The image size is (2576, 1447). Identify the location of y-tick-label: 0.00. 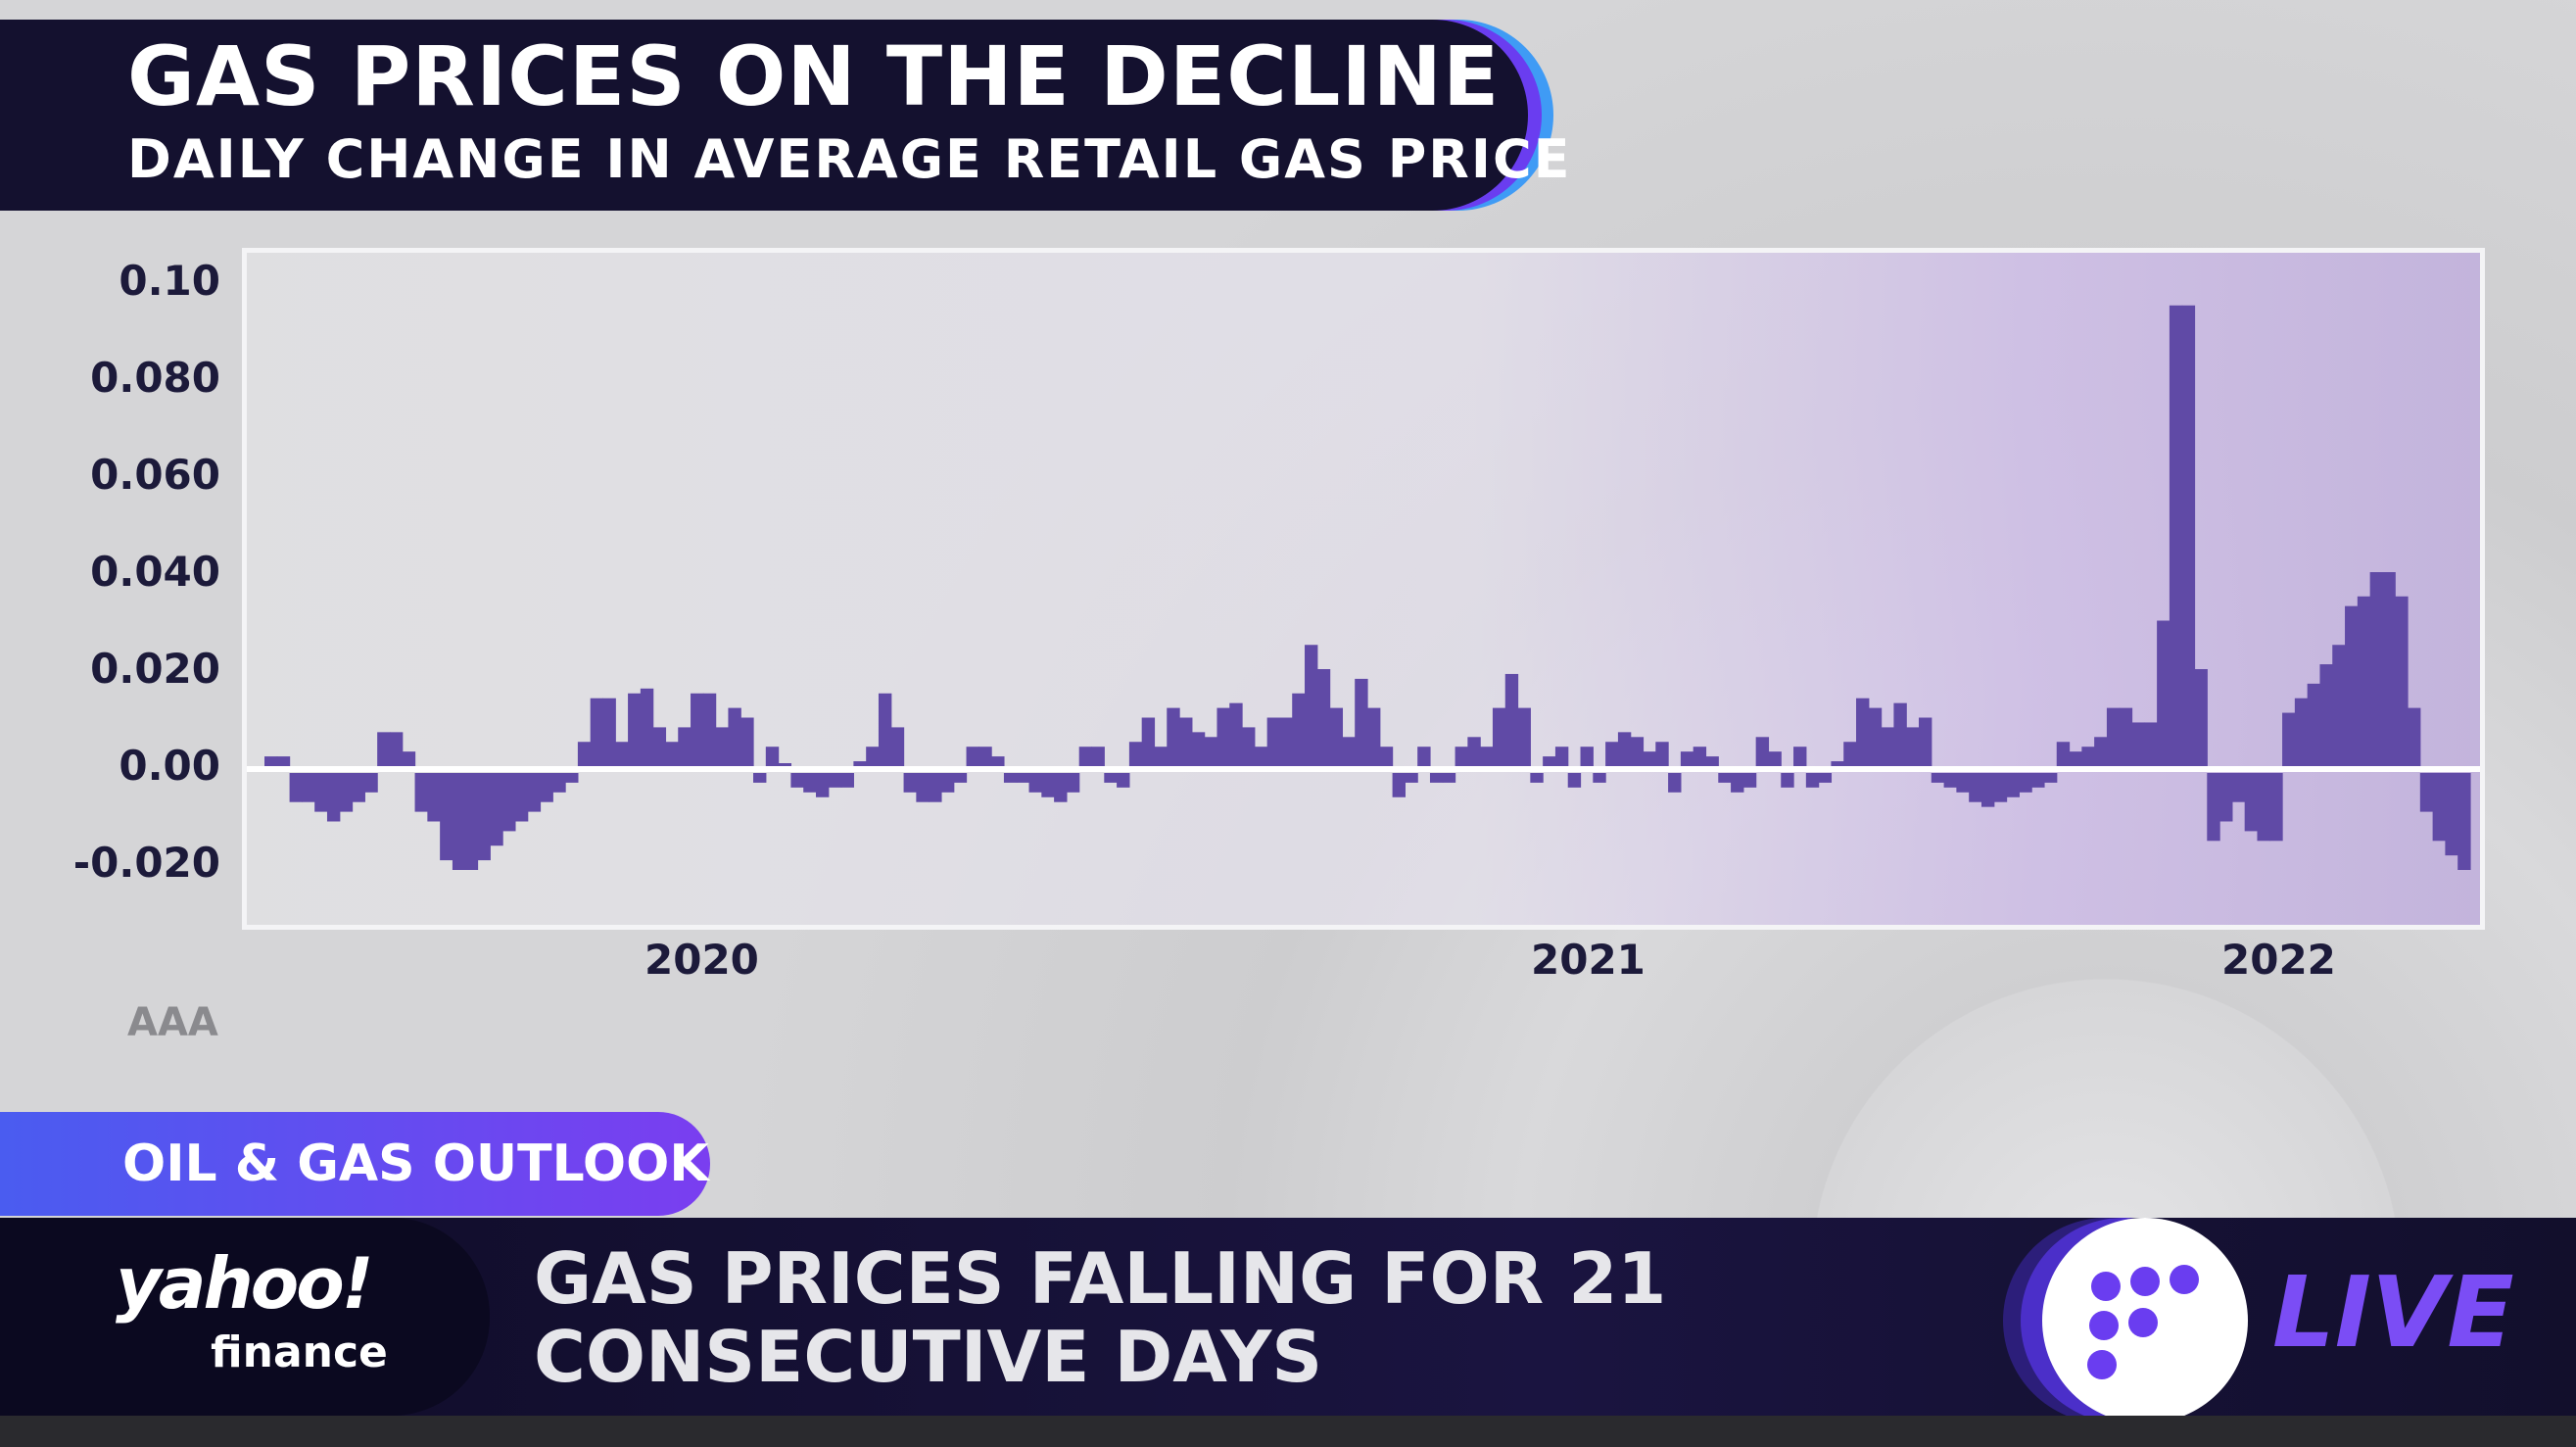
(169, 766).